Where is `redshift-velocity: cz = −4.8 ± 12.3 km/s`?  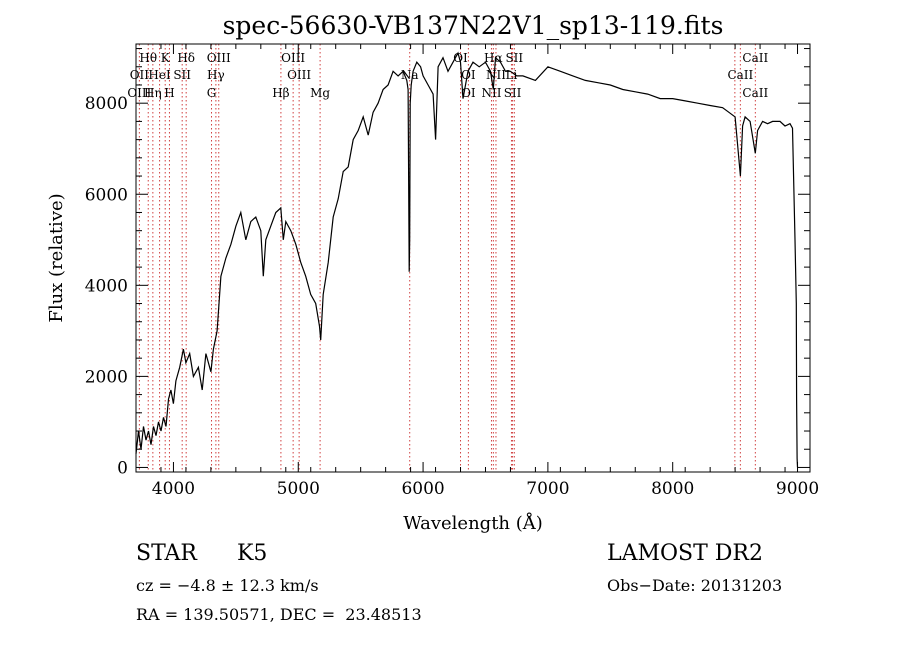 redshift-velocity: cz = −4.8 ± 12.3 km/s is located at coordinates (227, 585).